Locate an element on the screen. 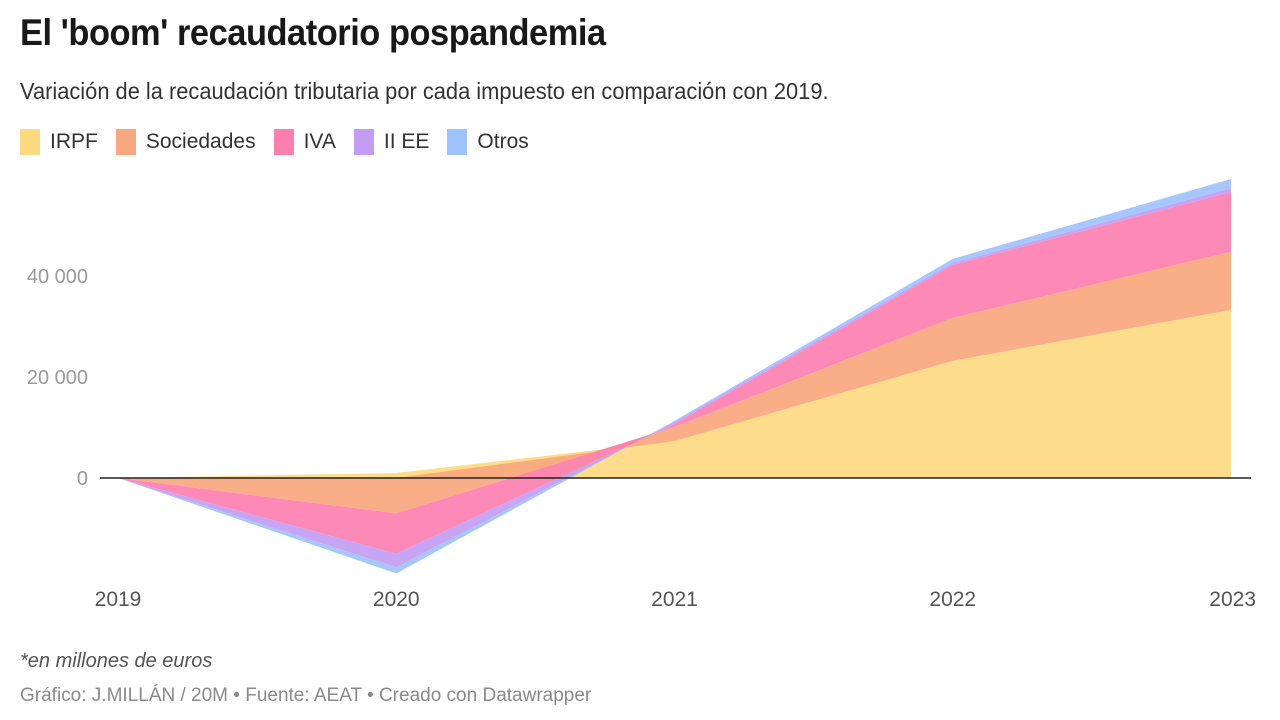 This screenshot has height=720, width=1280. legend-label-irpf: IRPF is located at coordinates (74, 141).